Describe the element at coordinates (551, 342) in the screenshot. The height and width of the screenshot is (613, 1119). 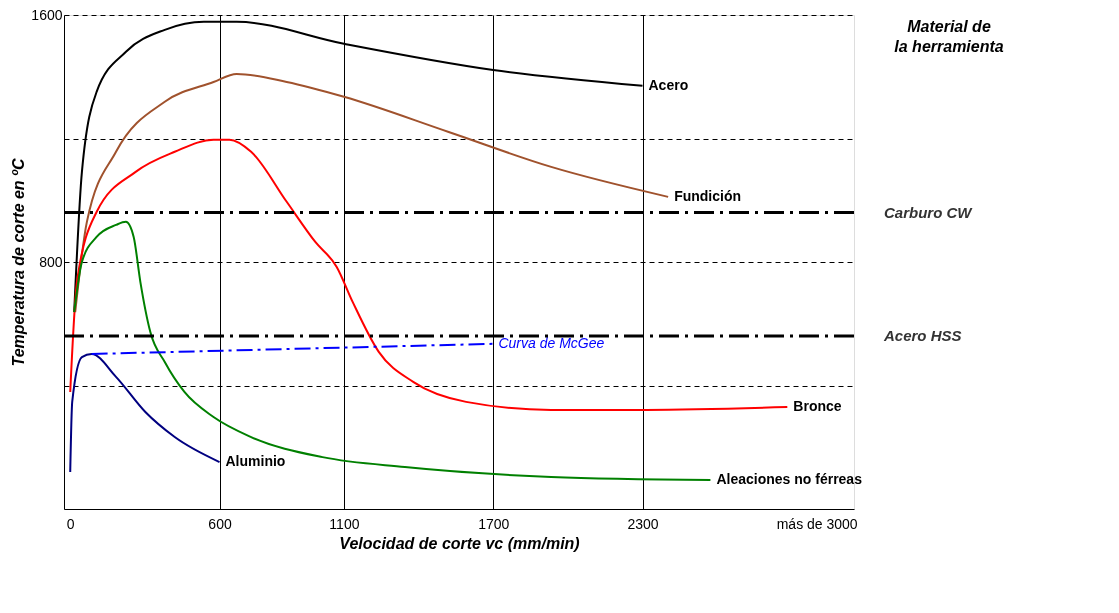
I see `series-label: Curva de McGee` at that location.